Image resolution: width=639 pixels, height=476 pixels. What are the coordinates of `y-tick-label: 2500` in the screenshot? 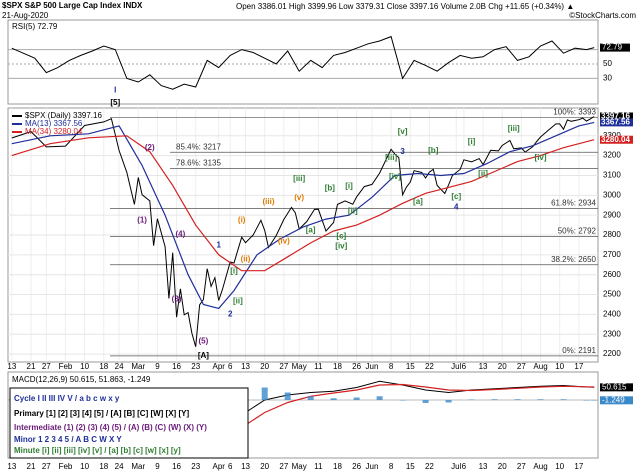 It's located at (612, 294).